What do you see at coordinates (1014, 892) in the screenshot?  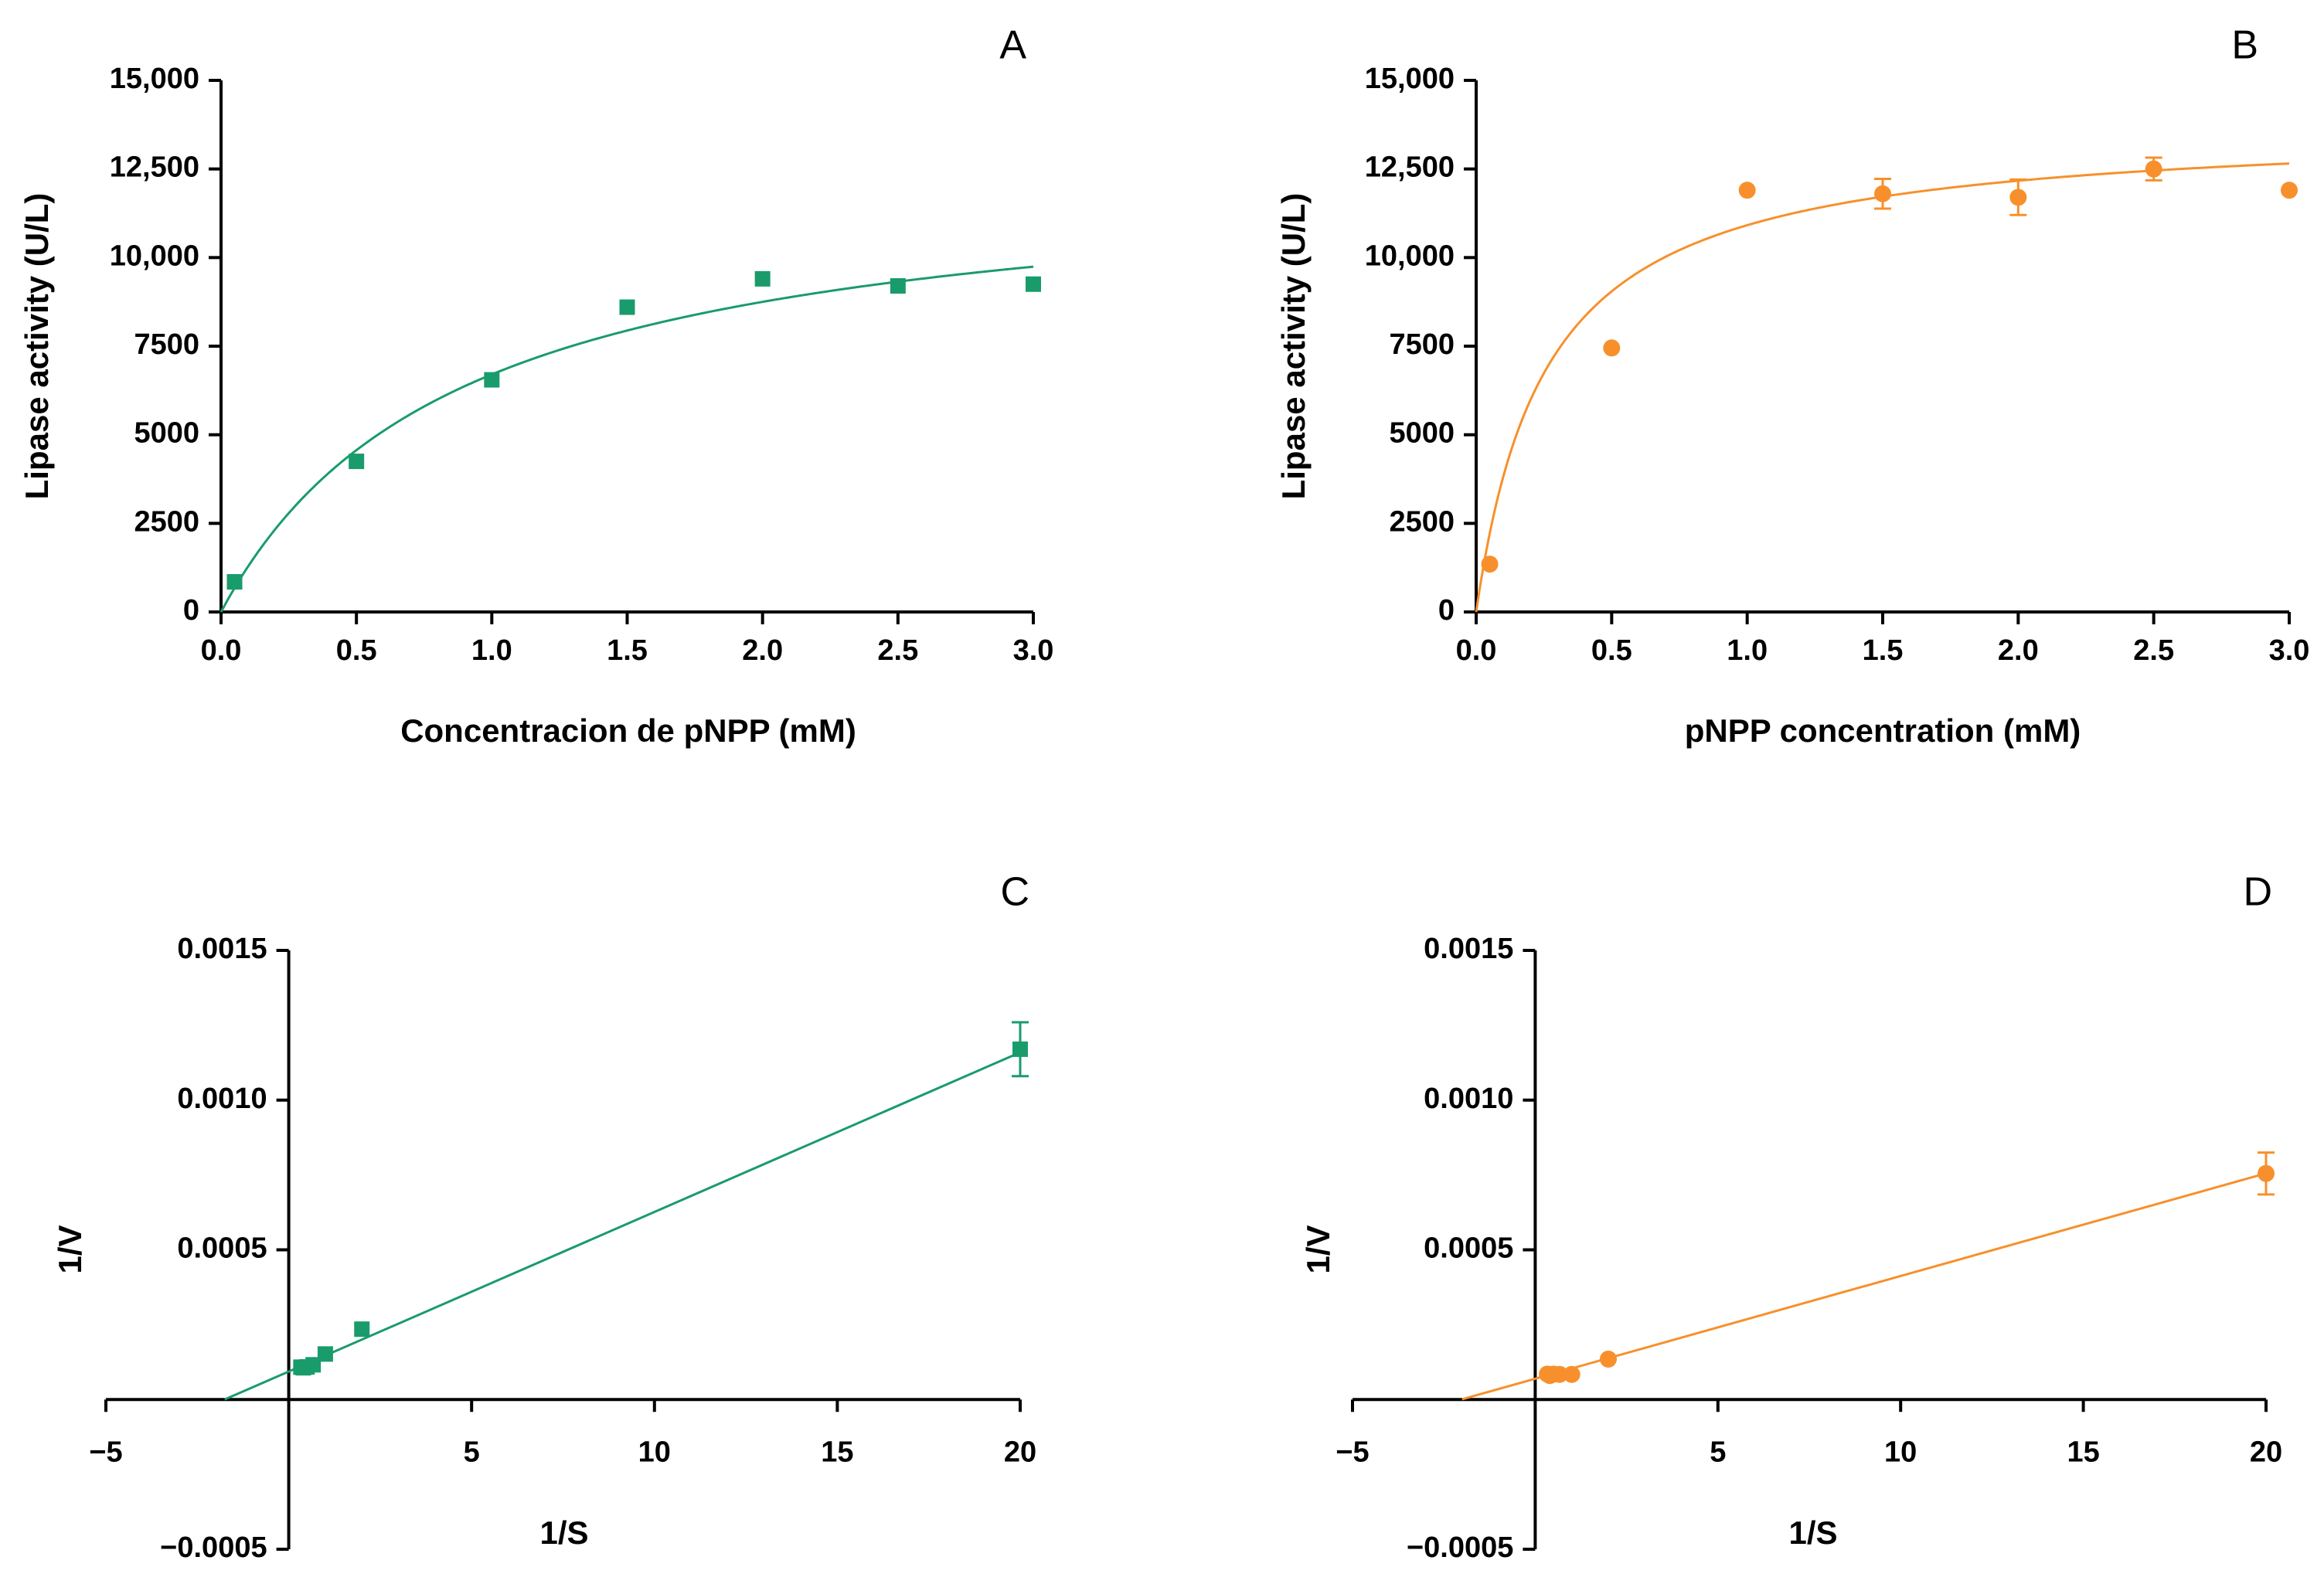 I see `panel-letter: C` at bounding box center [1014, 892].